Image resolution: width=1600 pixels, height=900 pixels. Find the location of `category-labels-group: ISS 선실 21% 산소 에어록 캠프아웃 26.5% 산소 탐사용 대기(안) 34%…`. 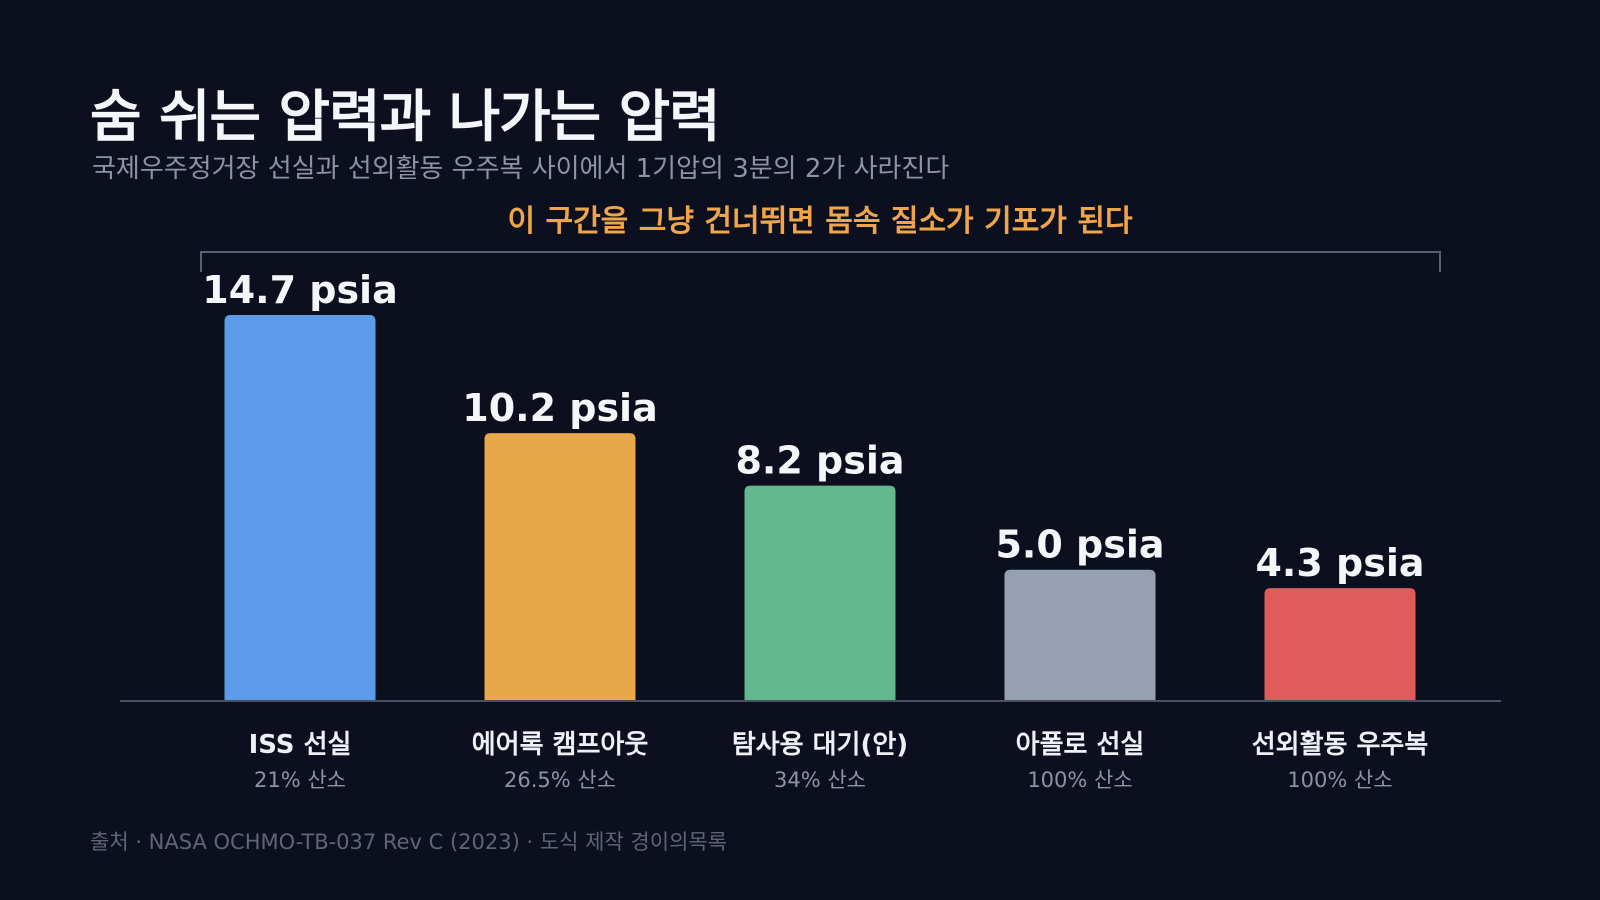

category-labels-group: ISS 선실 21% 산소 에어록 캠프아웃 26.5% 산소 탐사용 대기(안) 34%… is located at coordinates (839, 761).